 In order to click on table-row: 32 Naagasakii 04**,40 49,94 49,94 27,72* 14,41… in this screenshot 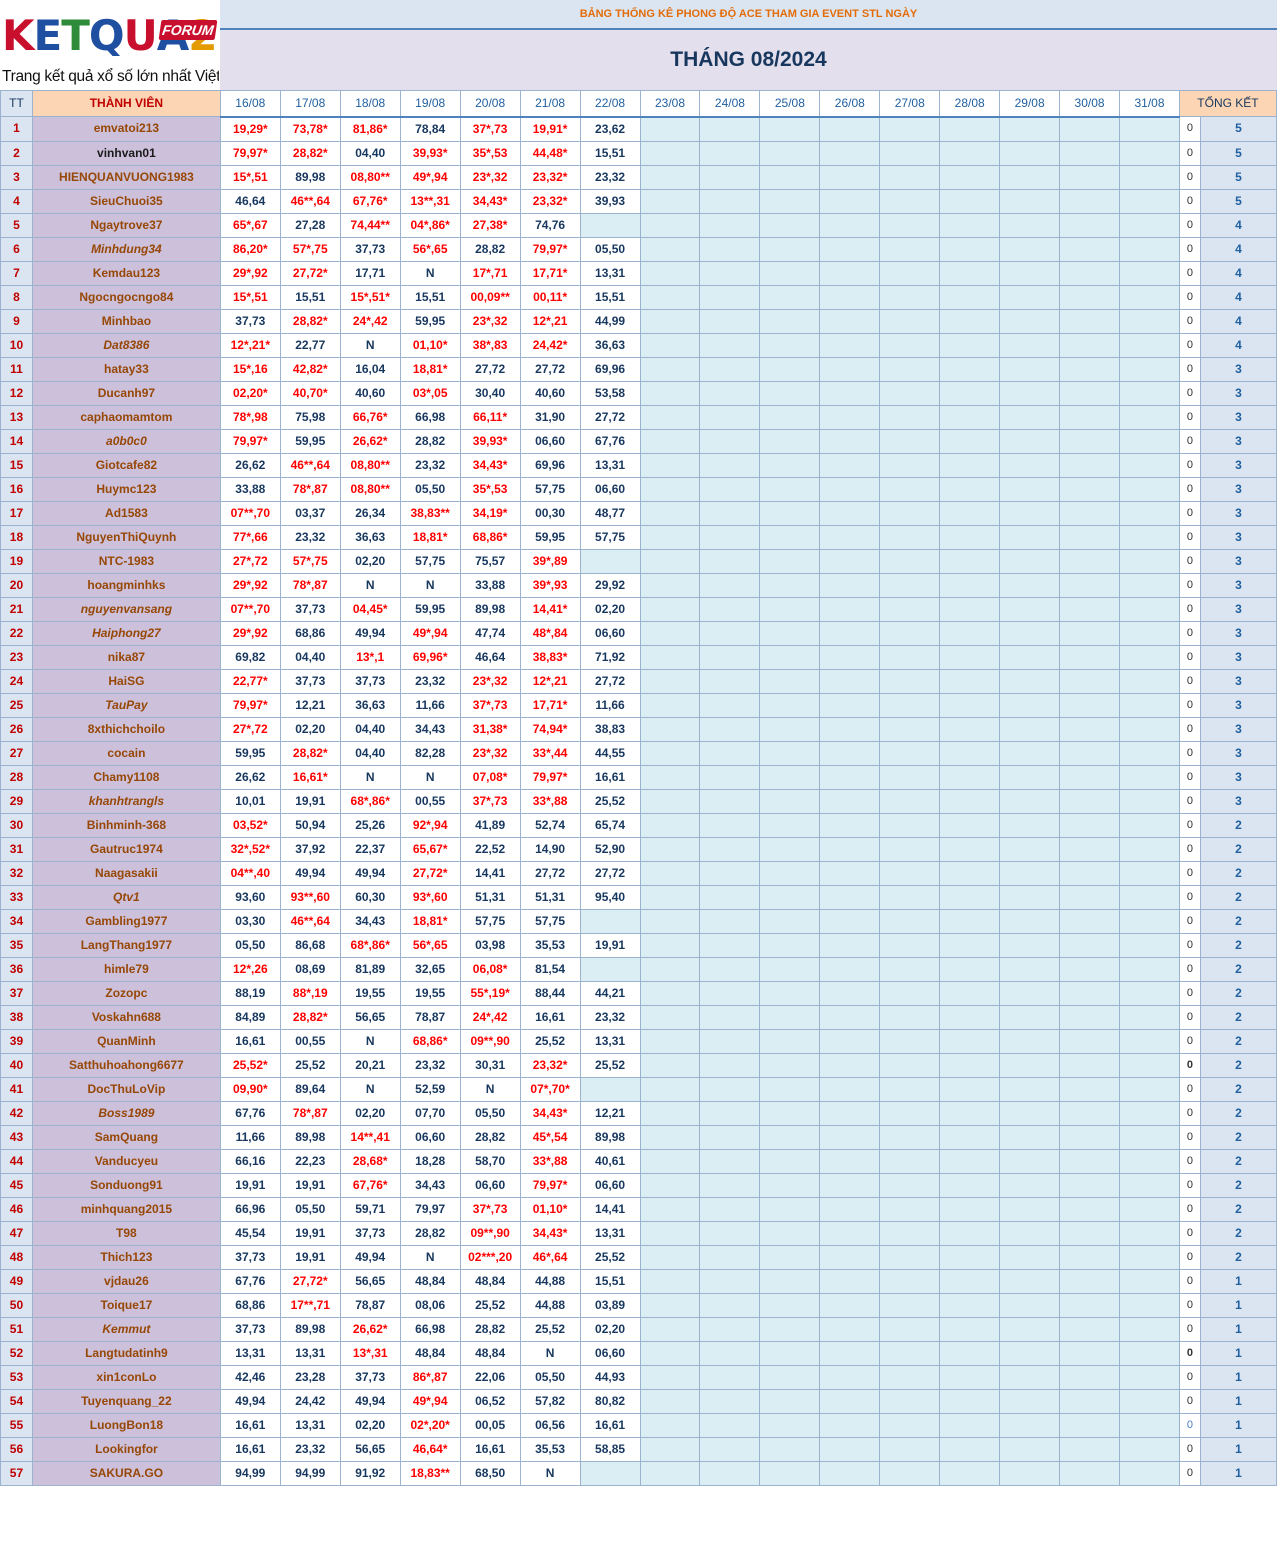, I will do `click(638, 873)`.